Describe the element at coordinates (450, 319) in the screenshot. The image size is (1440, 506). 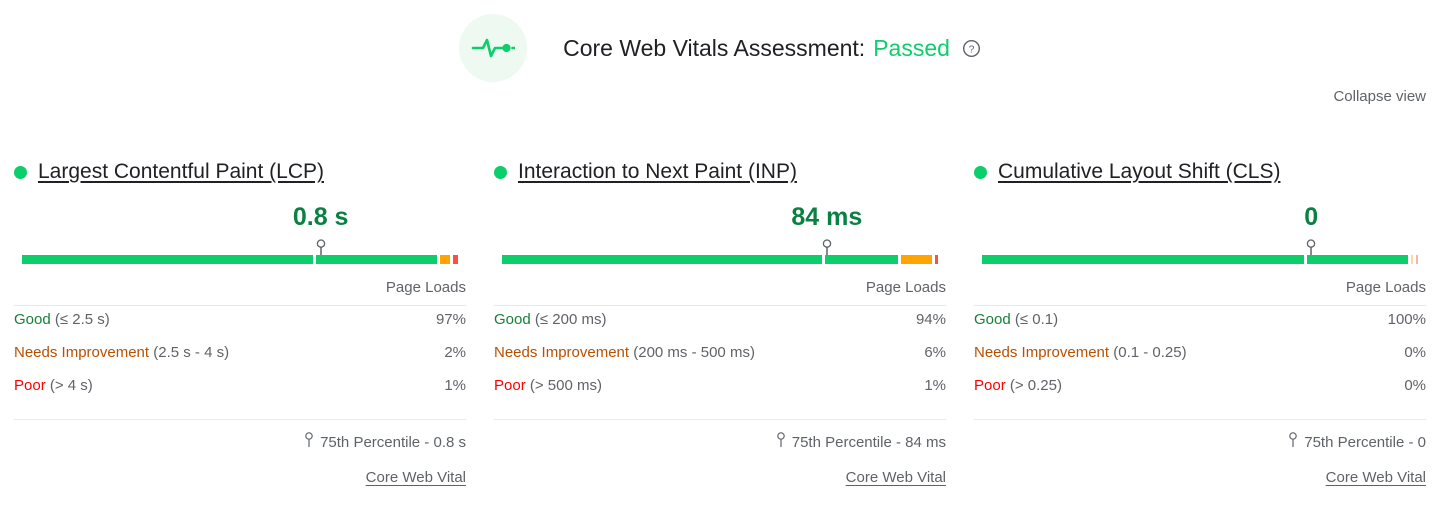
I see `row-value-good-lcp: 97%` at that location.